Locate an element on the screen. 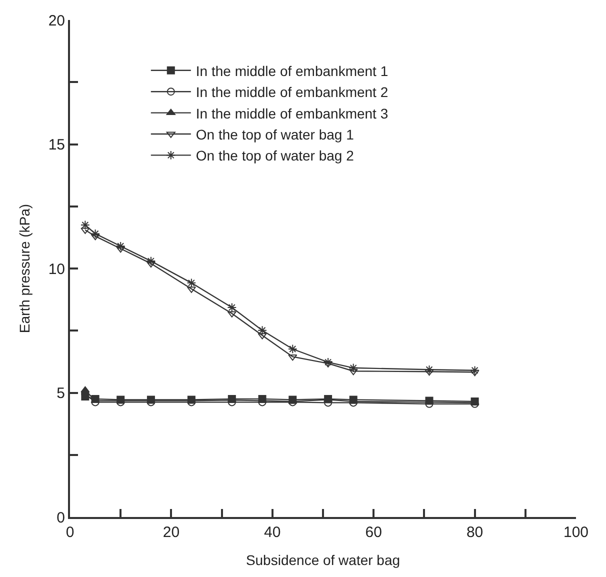 The height and width of the screenshot is (577, 606). x-tick-label: 100 is located at coordinates (576, 532).